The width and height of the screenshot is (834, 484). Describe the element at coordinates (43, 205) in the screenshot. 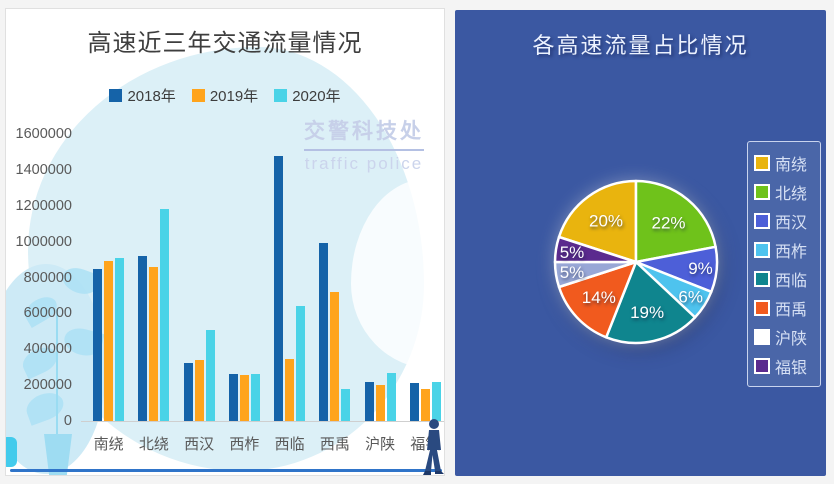

I see `y-axis-label: 1200000` at that location.